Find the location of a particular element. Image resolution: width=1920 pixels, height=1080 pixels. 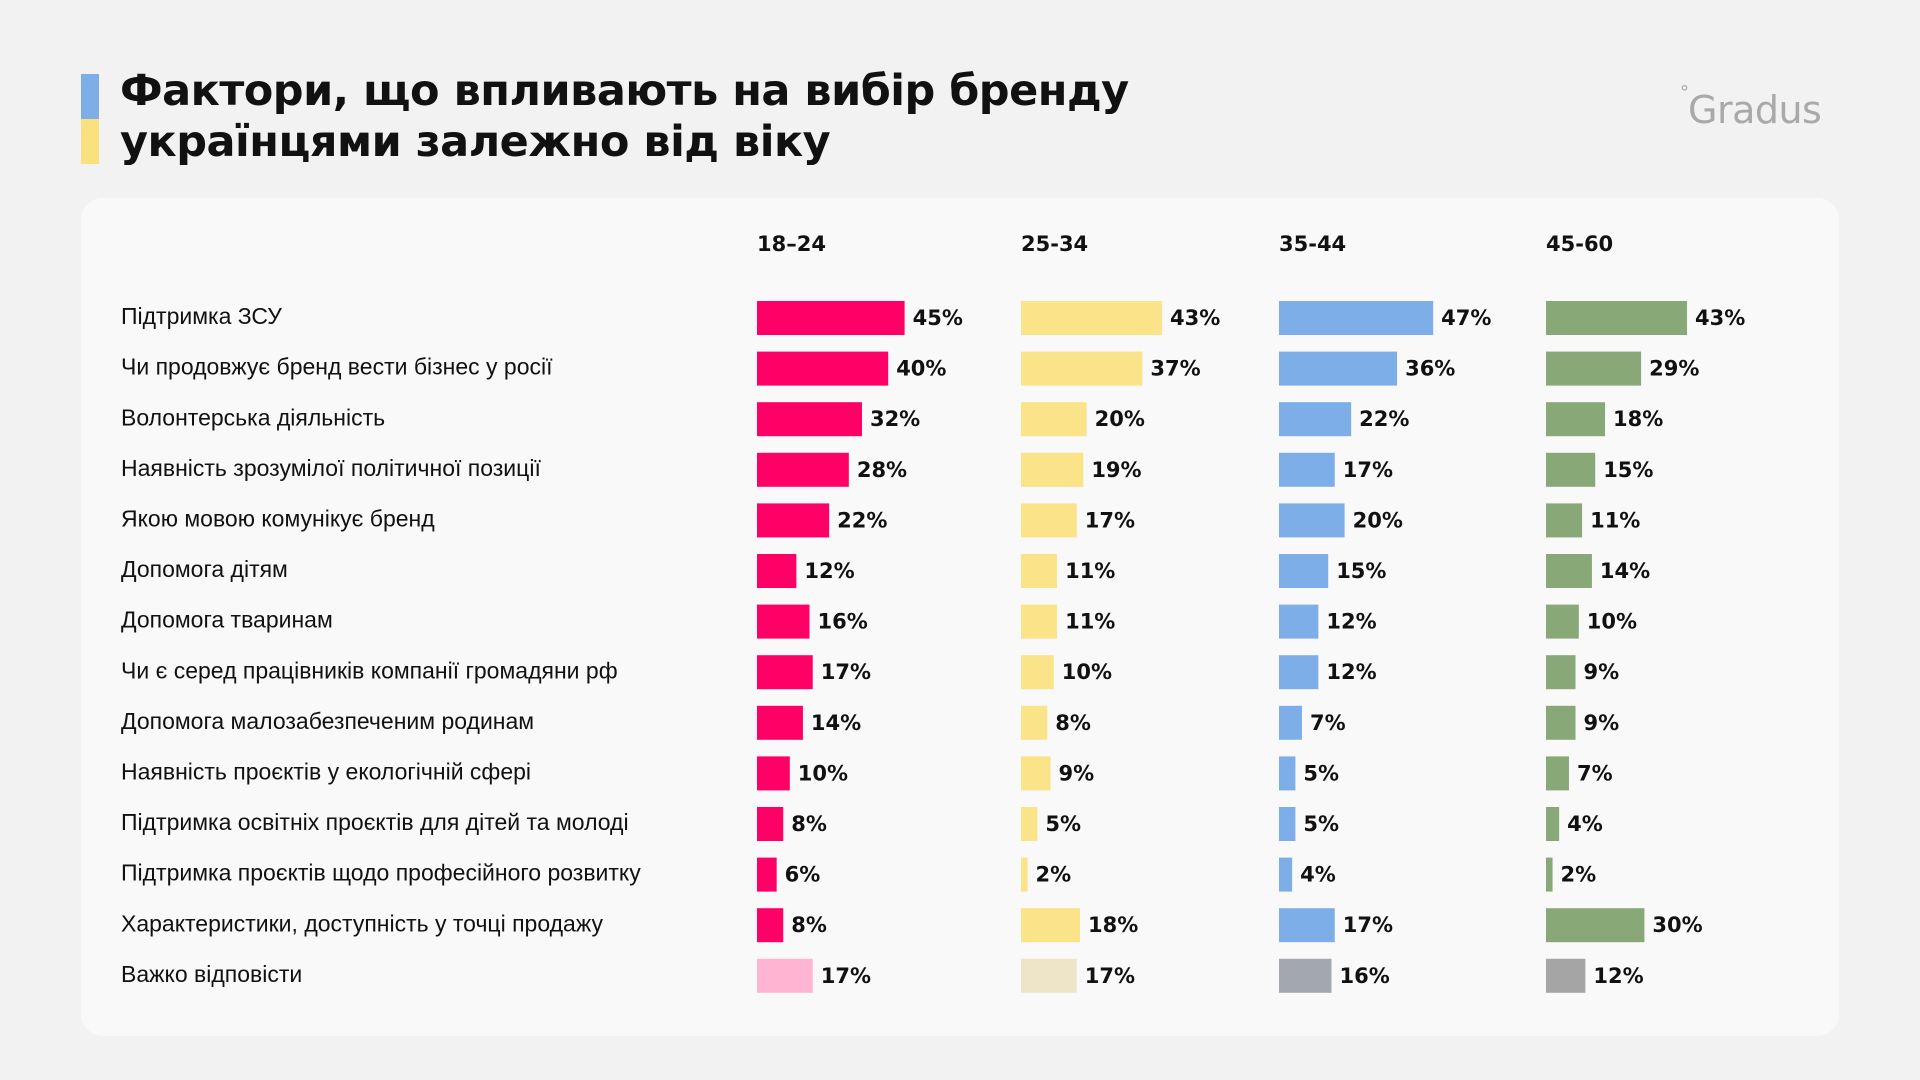

brand-logo-mark: ° is located at coordinates (1684, 92).